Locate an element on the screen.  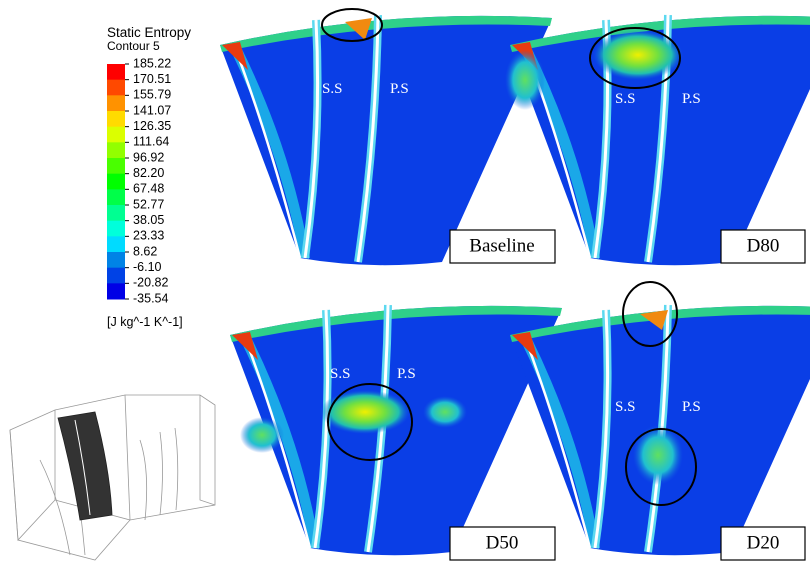
tick-label: 52.77 is located at coordinates (148, 204).